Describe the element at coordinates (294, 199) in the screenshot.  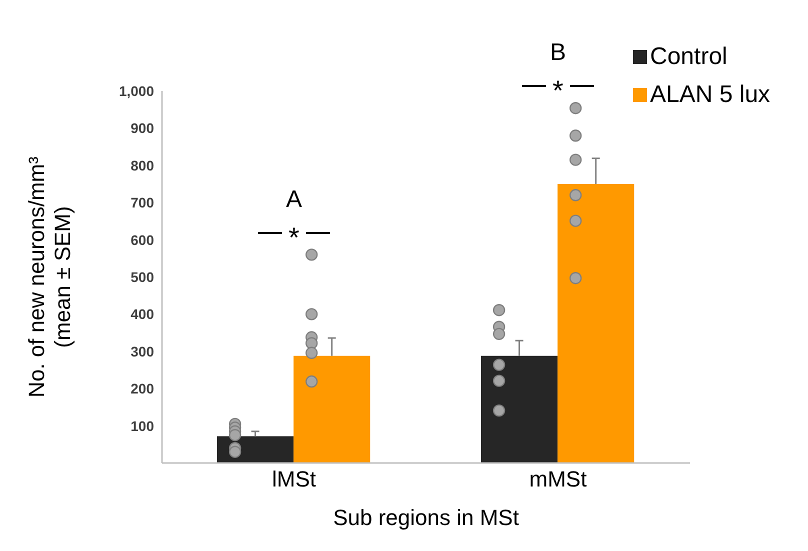
I see `annotation: A` at that location.